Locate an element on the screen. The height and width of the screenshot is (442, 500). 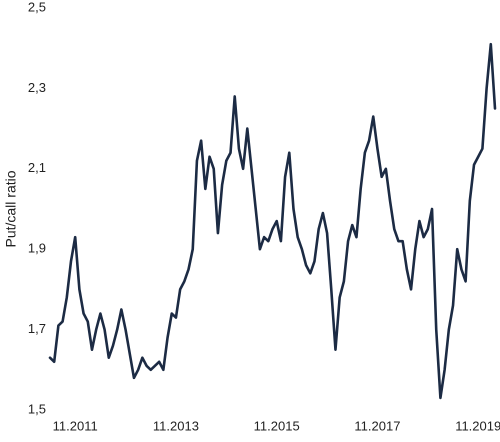
y-tick-label: 1,7 is located at coordinates (37, 328).